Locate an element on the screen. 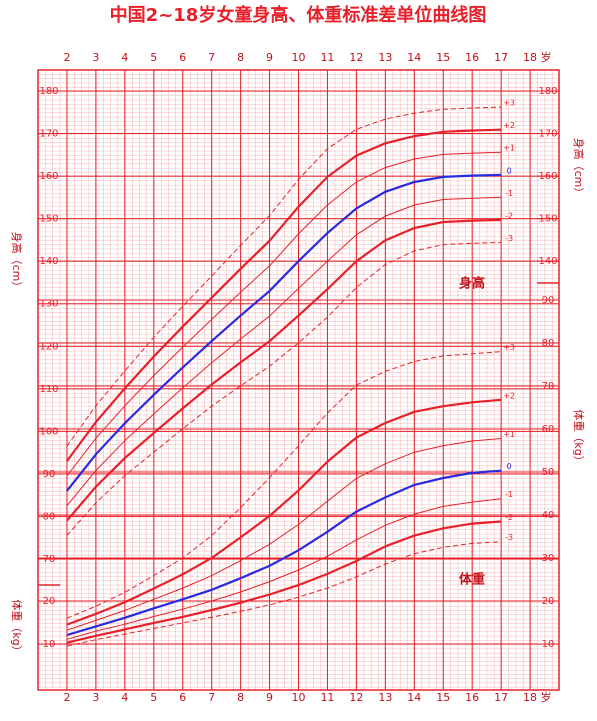  chart-title: 中国2~18岁女童身高、体重标准差单位曲线图 is located at coordinates (298, 15).